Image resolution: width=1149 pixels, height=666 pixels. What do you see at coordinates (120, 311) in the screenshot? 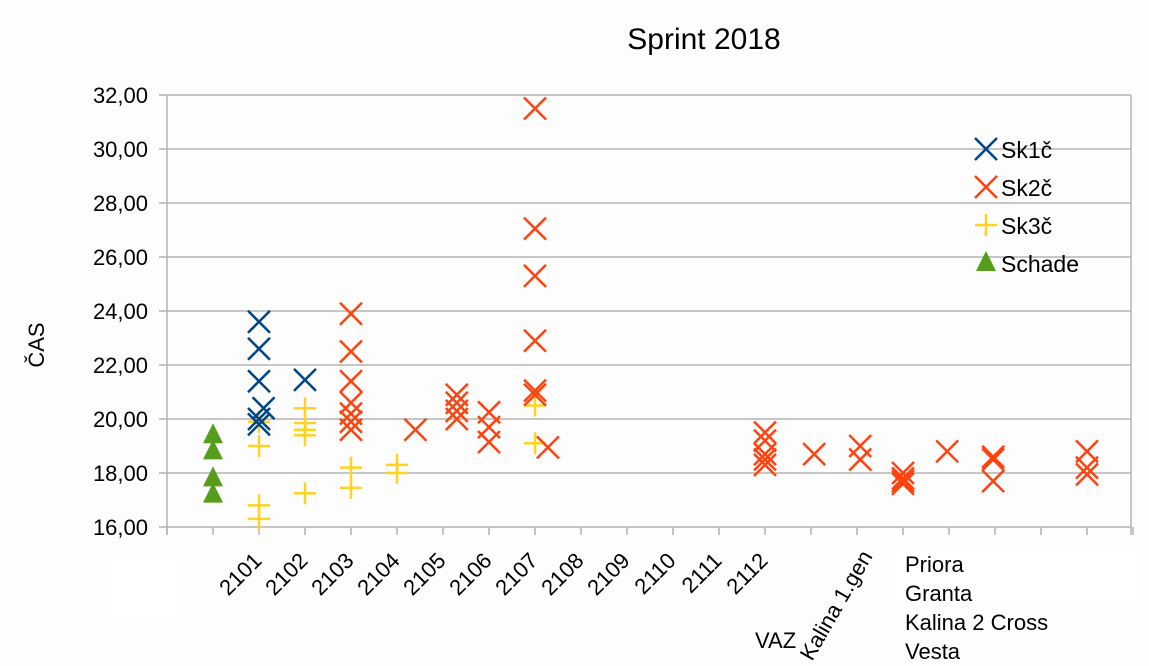
I see `y-tick-label: 24,00` at bounding box center [120, 311].